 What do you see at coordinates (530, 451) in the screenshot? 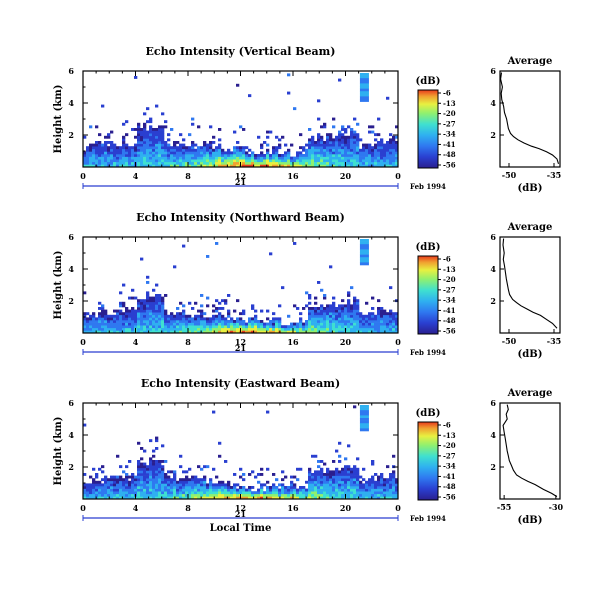
I see `profile-frame` at bounding box center [530, 451].